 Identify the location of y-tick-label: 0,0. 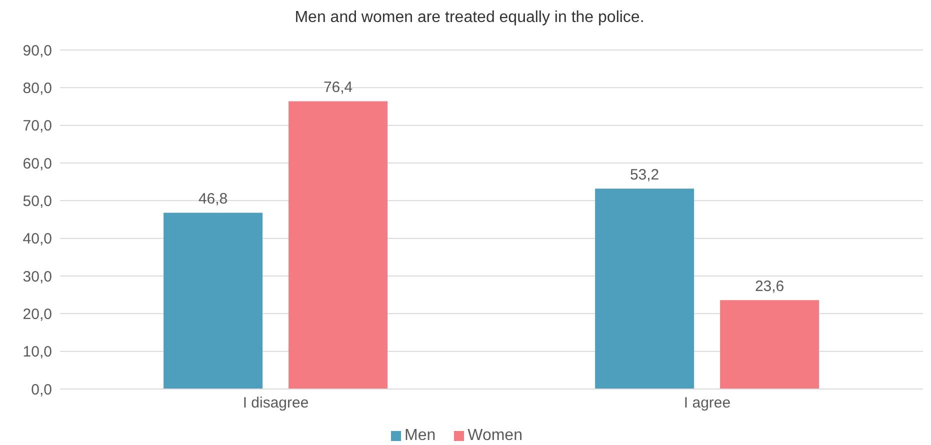
(41, 389).